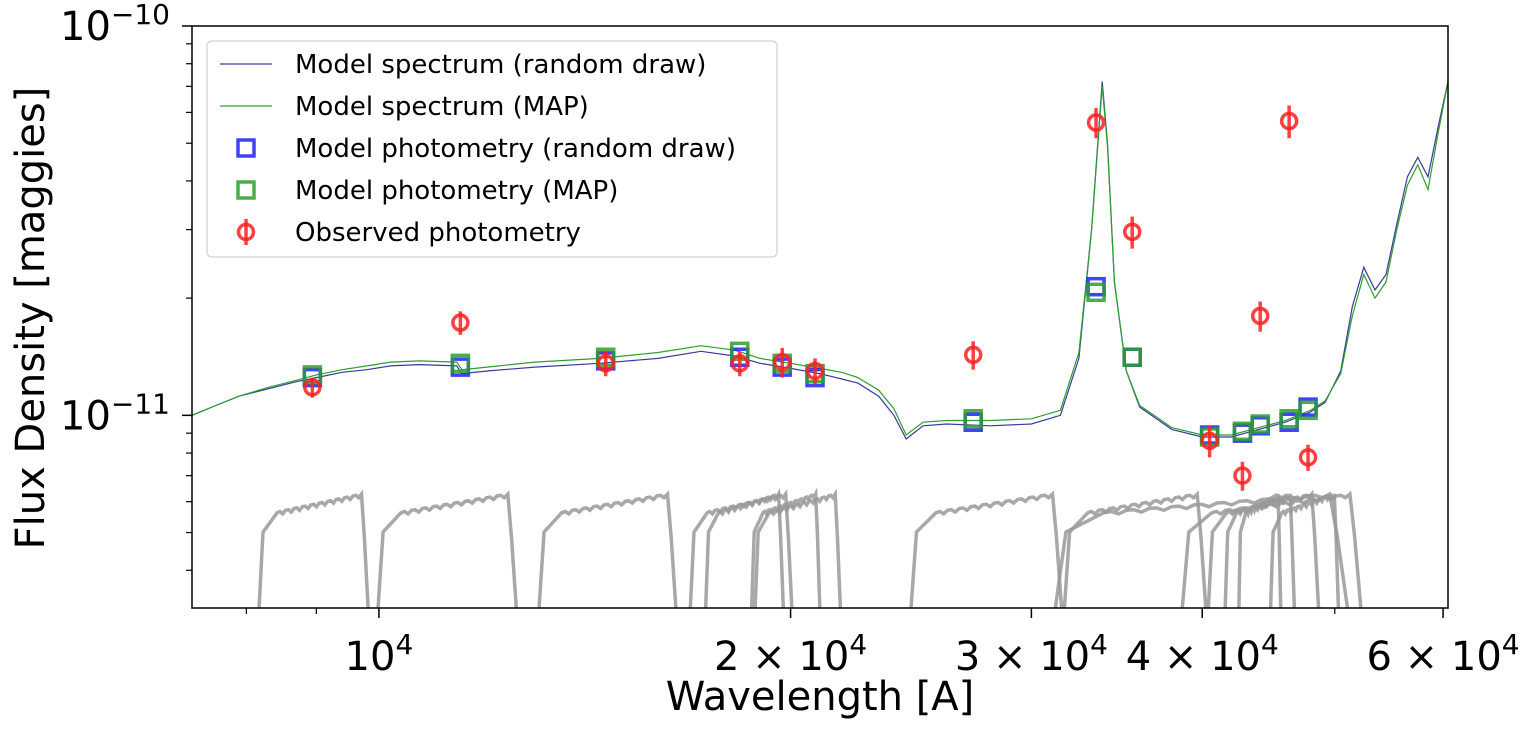 Image resolution: width=1529 pixels, height=729 pixels. Describe the element at coordinates (115, 25) in the screenshot. I see `y-tick-label-2: 10−10` at that location.